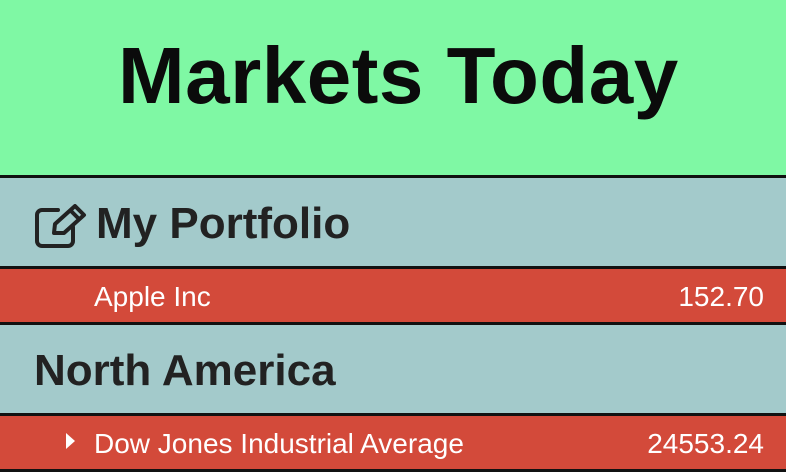  I want to click on list-item: Apple Inc 152.70, so click(393, 297).